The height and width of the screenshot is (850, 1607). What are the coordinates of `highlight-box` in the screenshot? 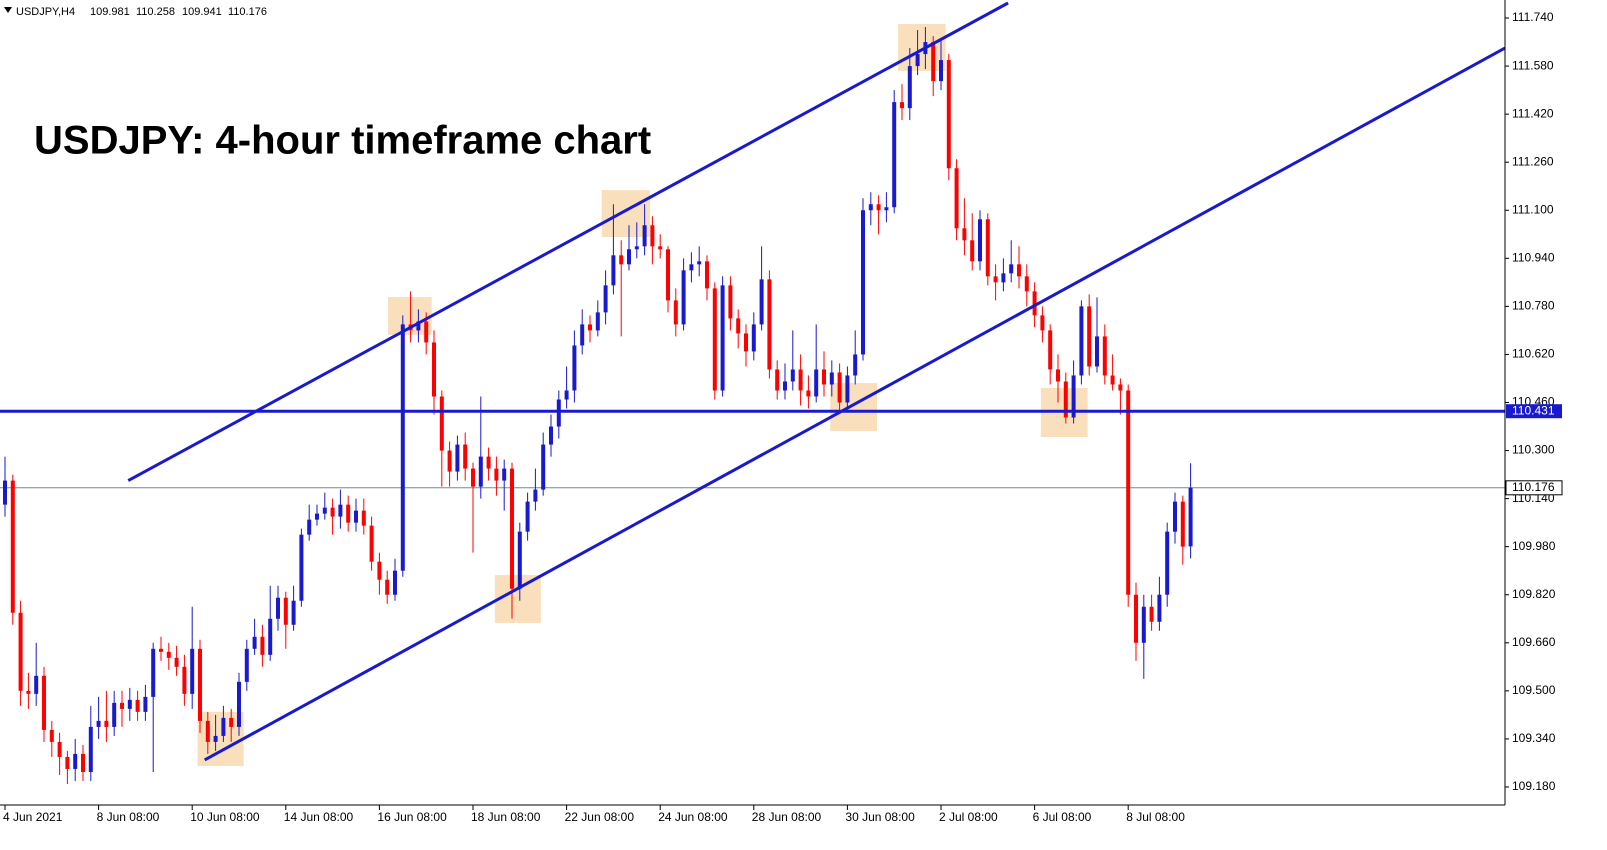 It's located at (854, 407).